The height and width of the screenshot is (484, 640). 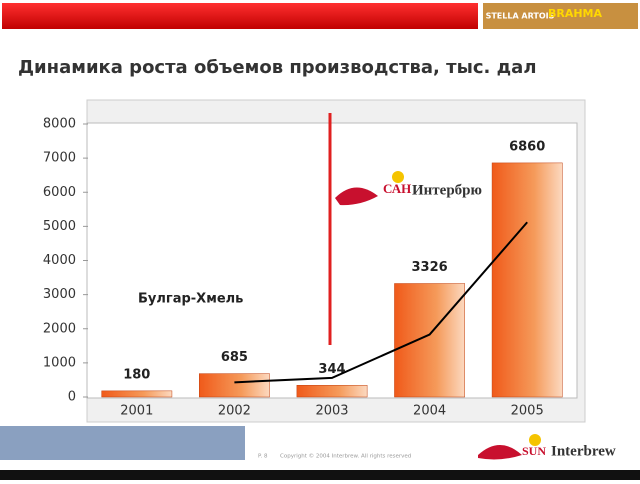 What do you see at coordinates (234, 357) in the screenshot?
I see `data-label: 685` at bounding box center [234, 357].